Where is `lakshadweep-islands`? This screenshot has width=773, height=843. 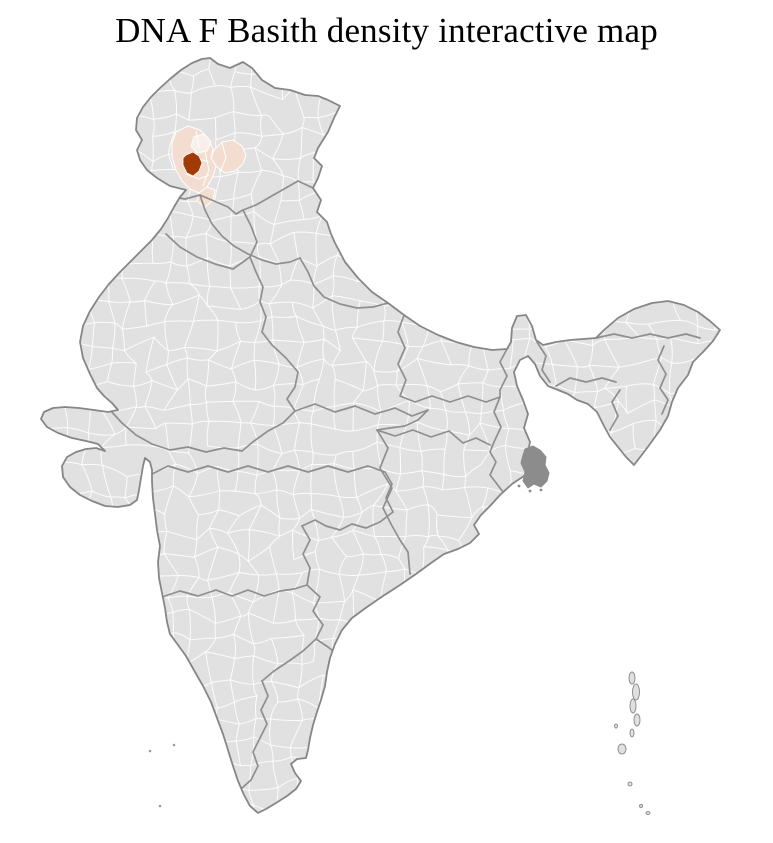
lakshadweep-islands is located at coordinates (162, 775).